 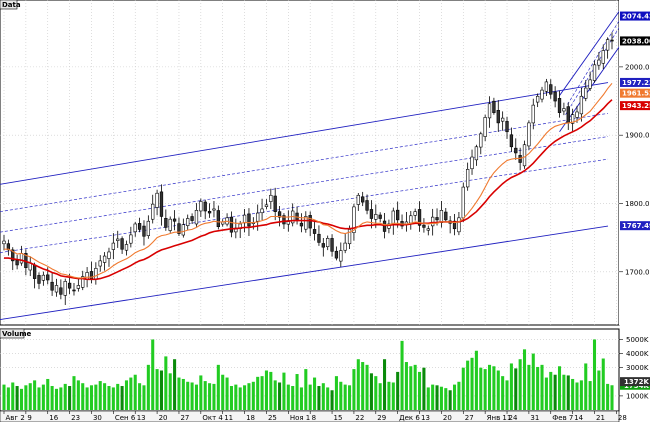 What do you see at coordinates (310, 416) in the screenshot?
I see `time-axis-bg` at bounding box center [310, 416].